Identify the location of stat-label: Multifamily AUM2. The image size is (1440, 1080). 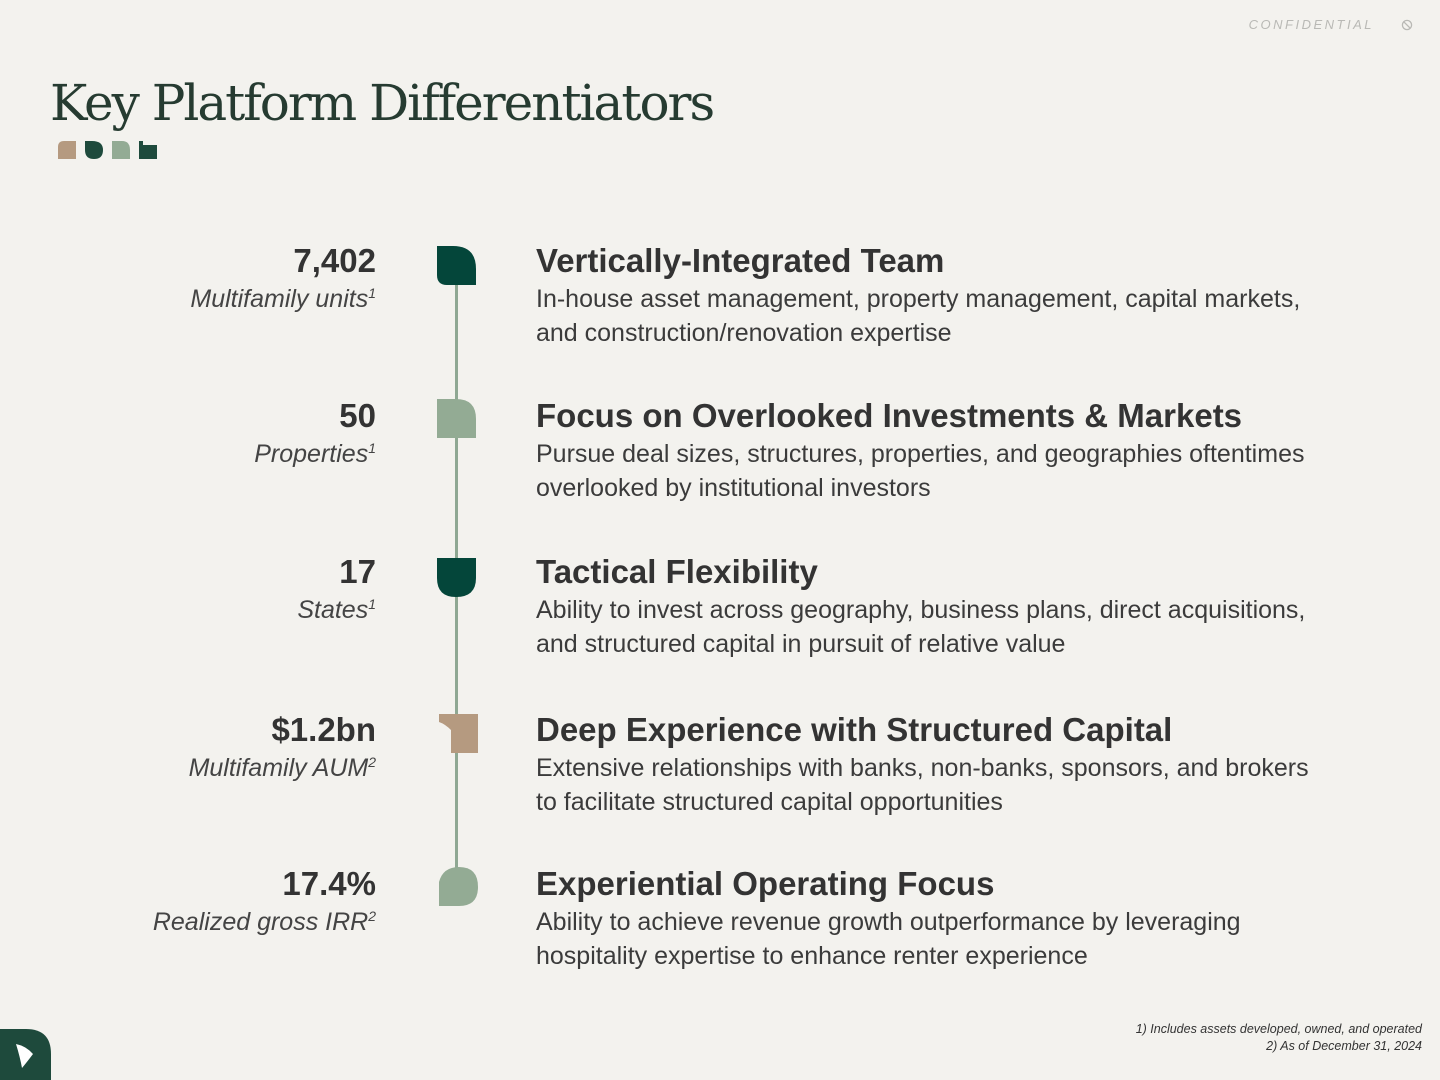
(282, 768).